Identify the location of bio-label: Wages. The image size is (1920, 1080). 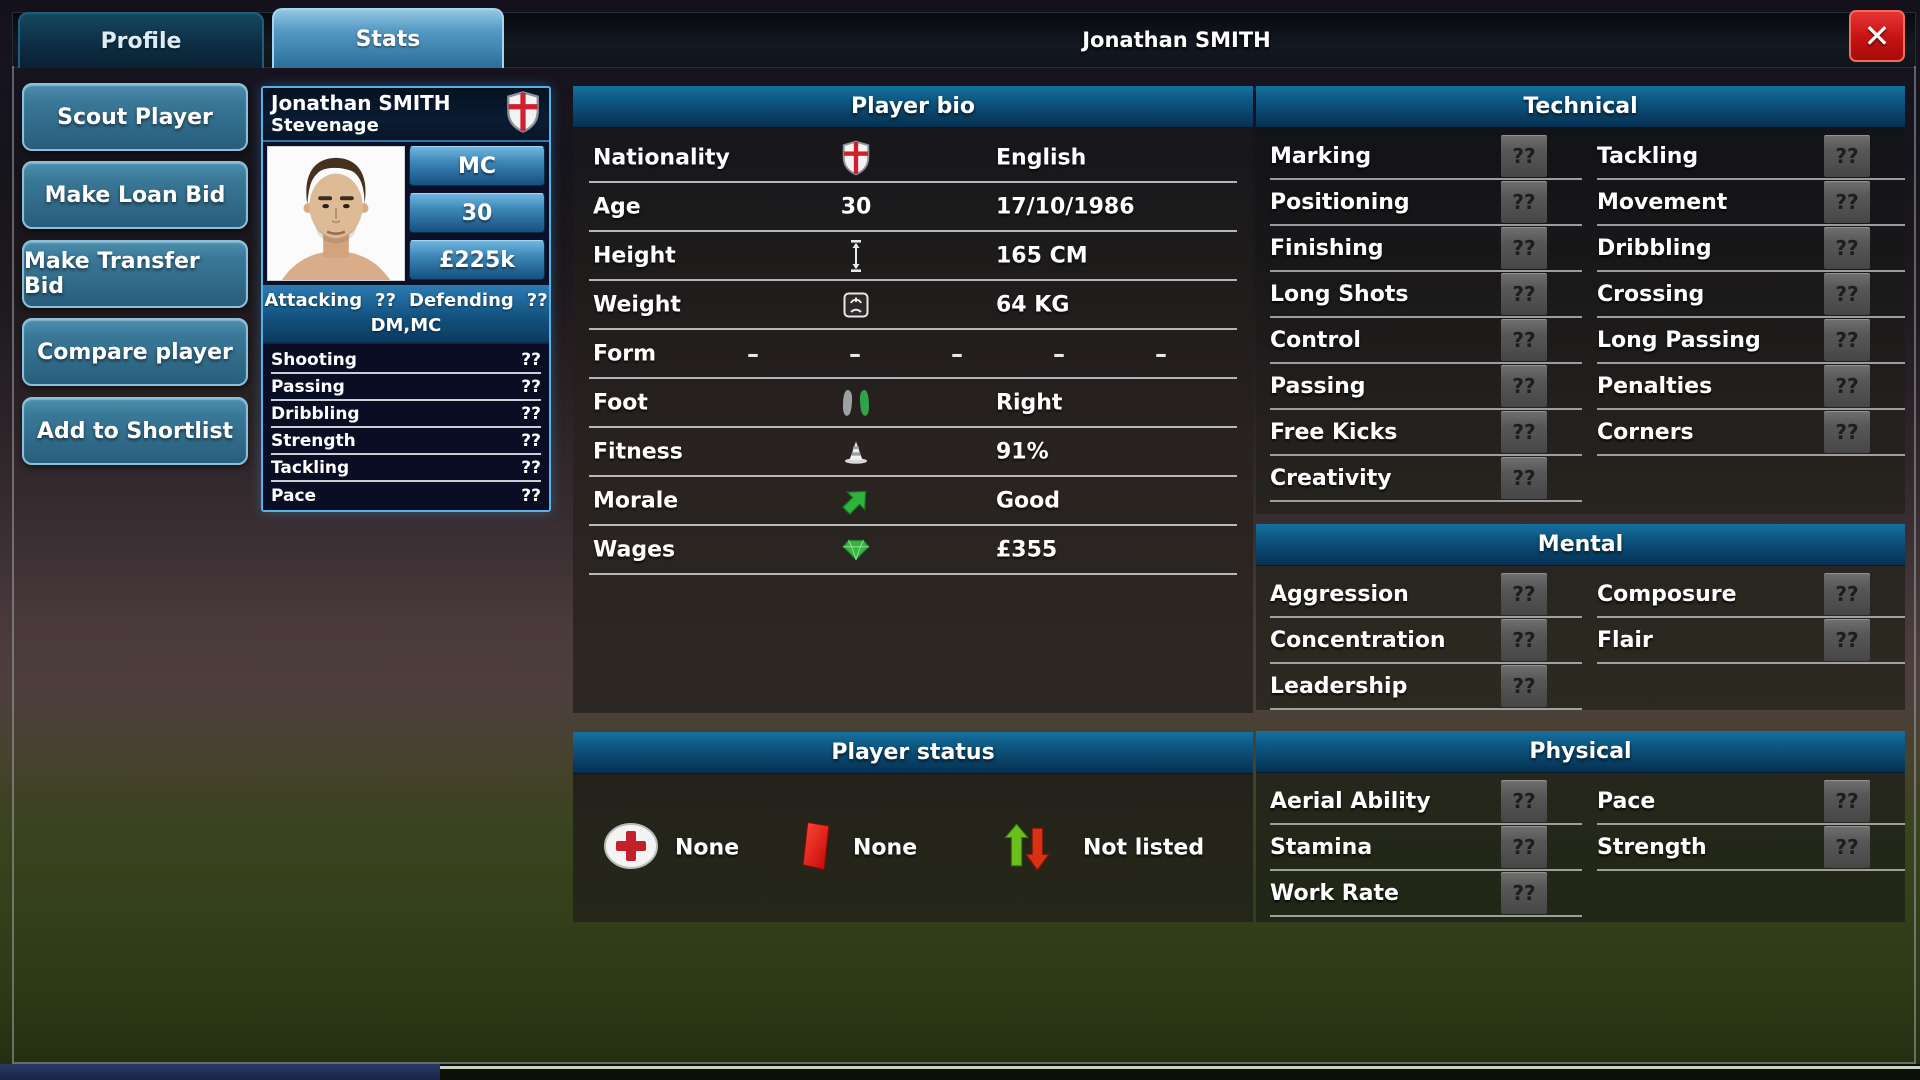
(634, 549).